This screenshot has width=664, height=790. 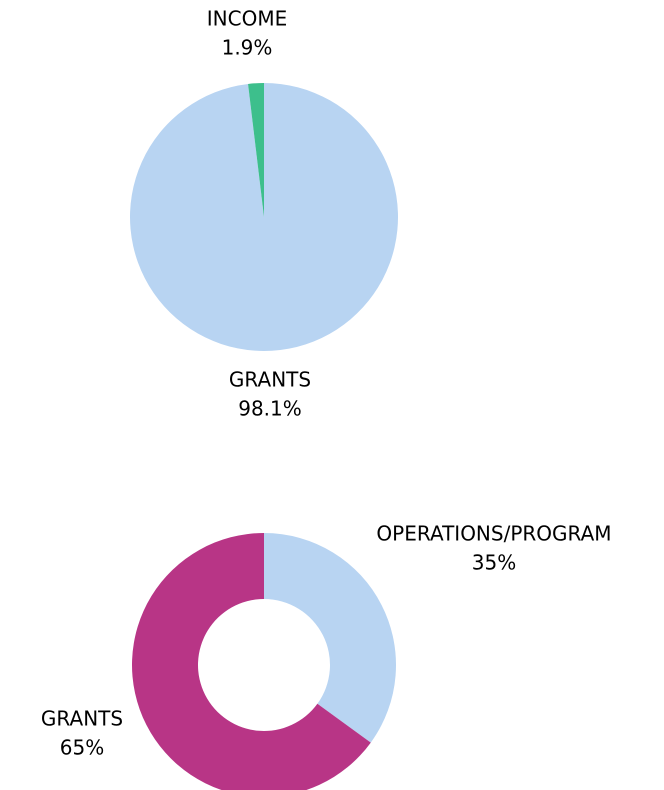 What do you see at coordinates (247, 19) in the screenshot?
I see `slice-label: INCOME` at bounding box center [247, 19].